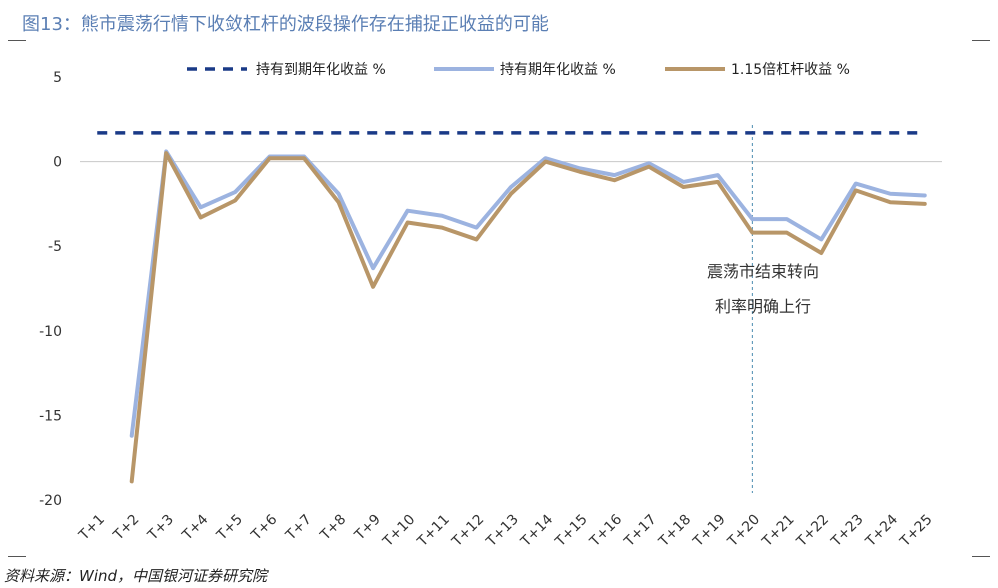 This screenshot has width=998, height=588. What do you see at coordinates (136, 576) in the screenshot?
I see `source-note: 资料来源：Wind，中国银河证券研究院` at bounding box center [136, 576].